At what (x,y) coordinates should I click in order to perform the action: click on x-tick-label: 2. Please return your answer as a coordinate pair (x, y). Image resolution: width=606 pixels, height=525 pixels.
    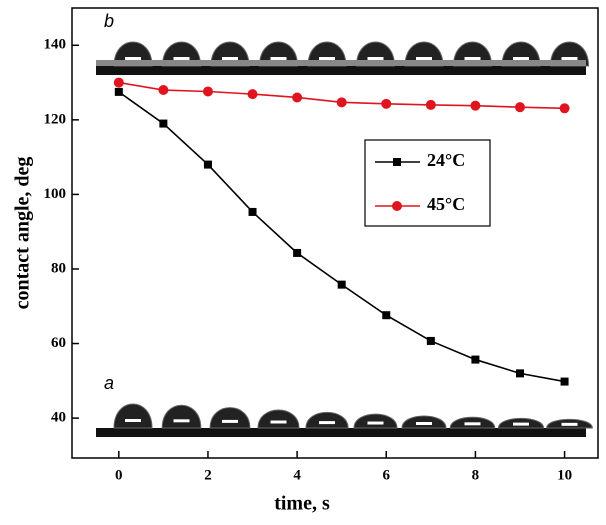
    Looking at the image, I should click on (208, 475).